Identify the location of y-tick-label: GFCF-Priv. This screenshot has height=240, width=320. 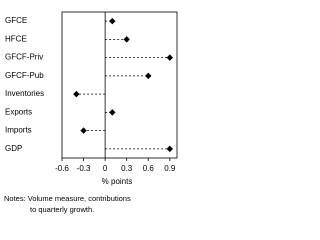
(24, 57).